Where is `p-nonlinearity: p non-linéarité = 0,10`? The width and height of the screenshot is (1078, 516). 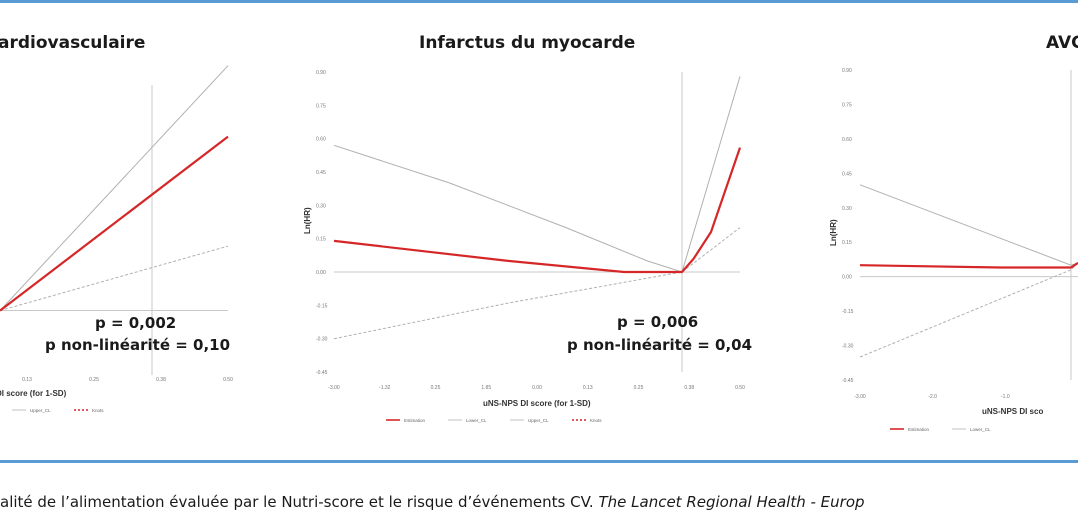 p-nonlinearity: p non-linéarité = 0,10 is located at coordinates (137, 345).